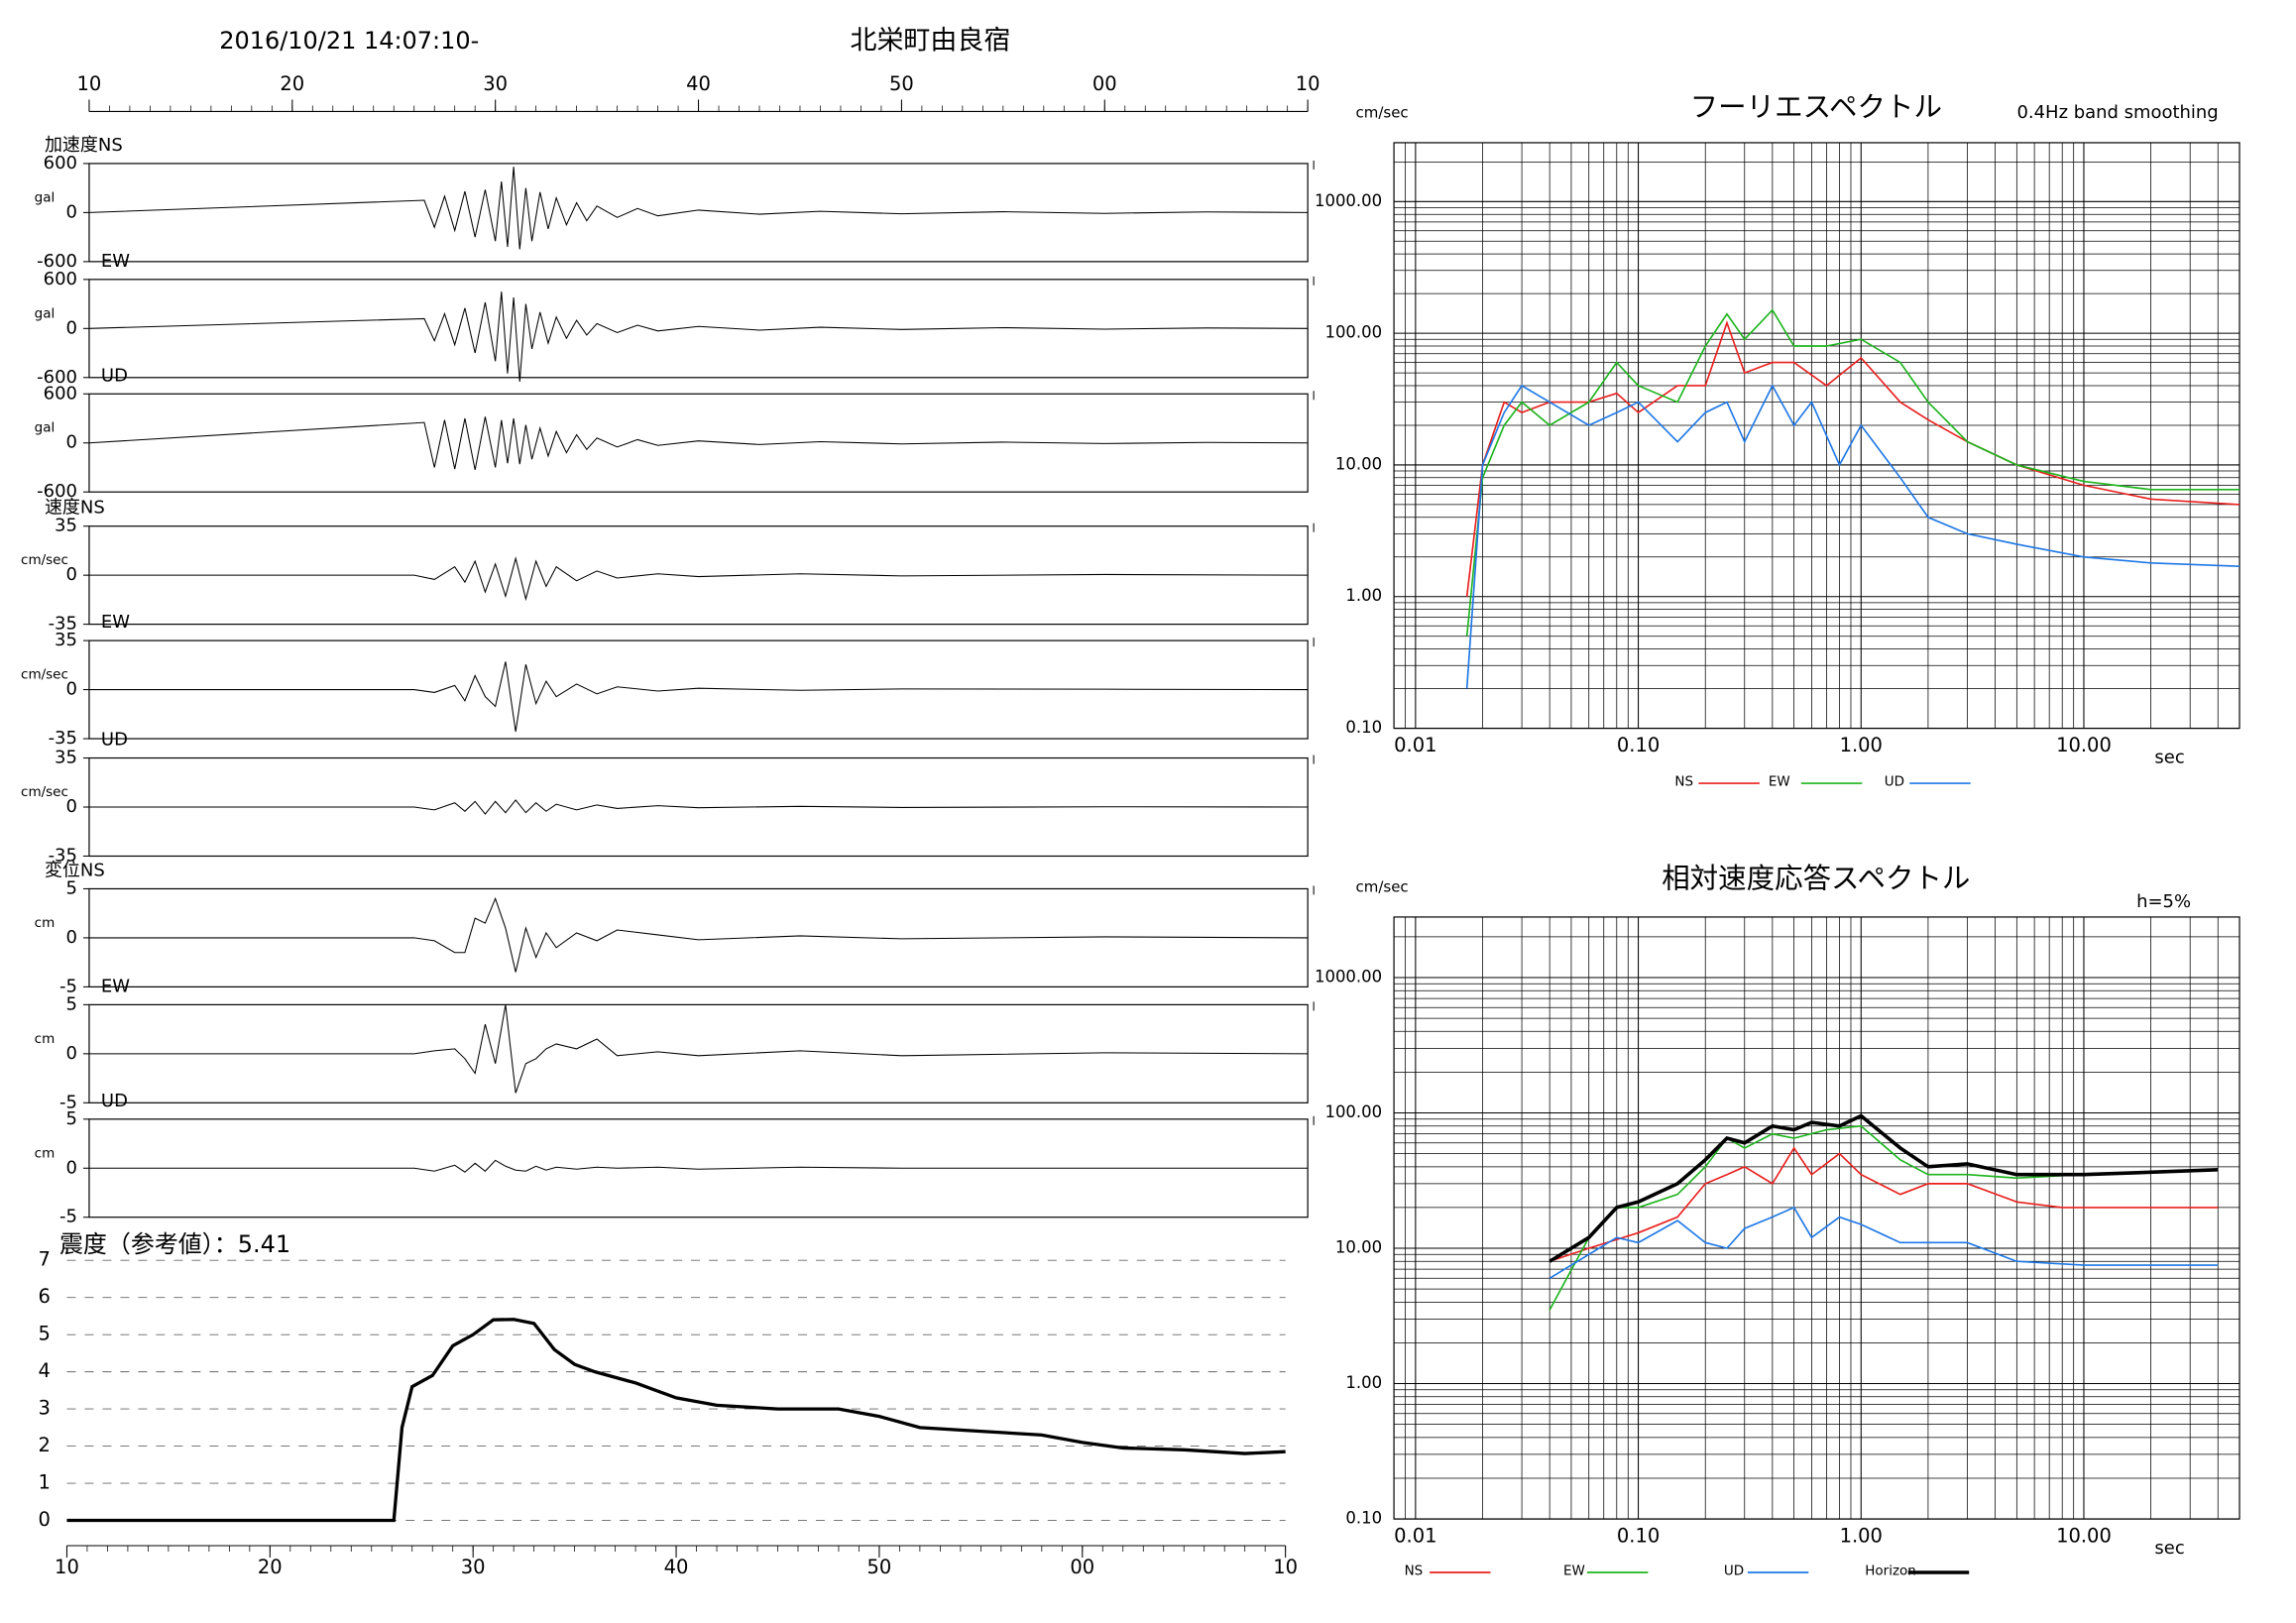  I want to click on chart-title: 相対速度応答スペクトル, so click(1816, 878).